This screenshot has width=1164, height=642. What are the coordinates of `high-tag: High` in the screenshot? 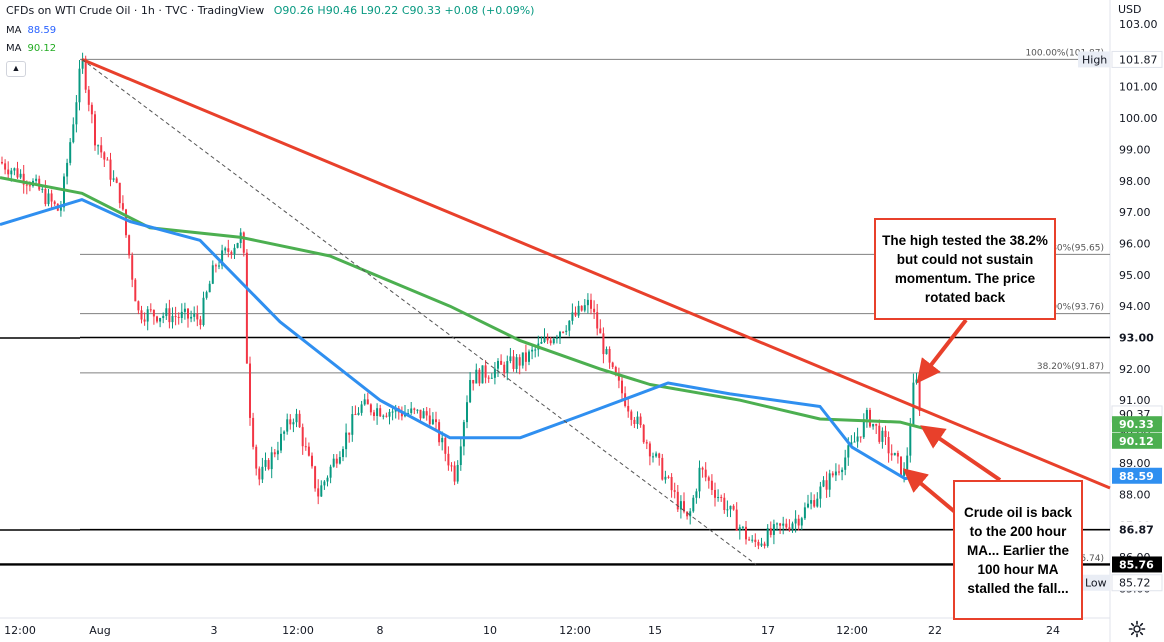 It's located at (1094, 59).